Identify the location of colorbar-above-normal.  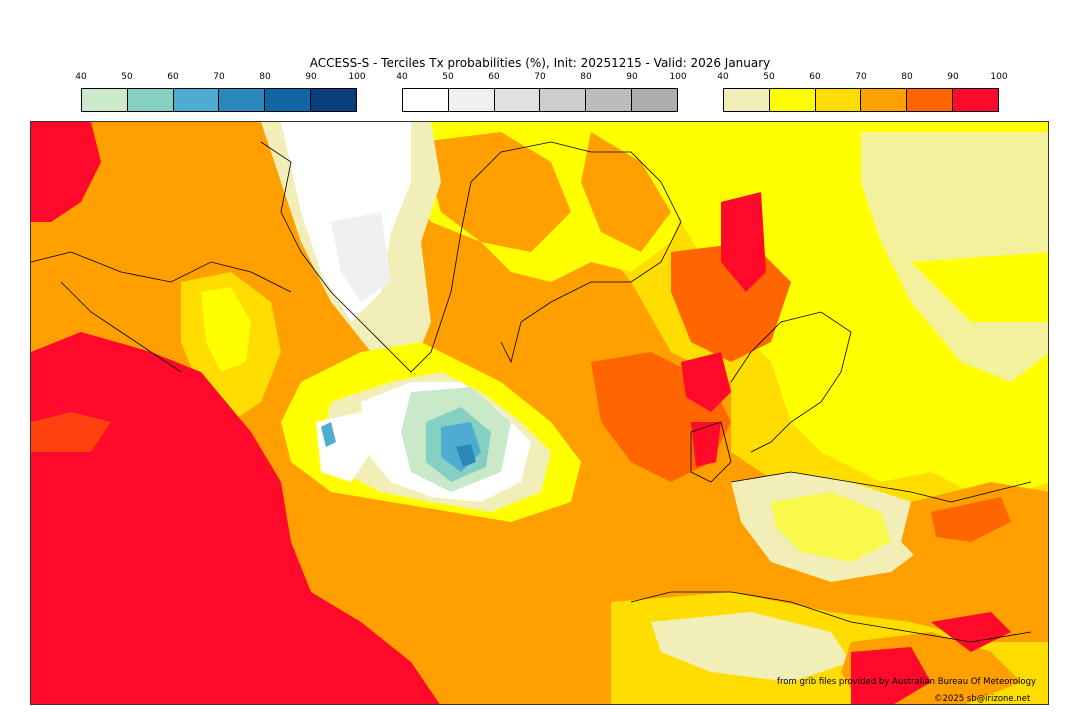
(861, 100).